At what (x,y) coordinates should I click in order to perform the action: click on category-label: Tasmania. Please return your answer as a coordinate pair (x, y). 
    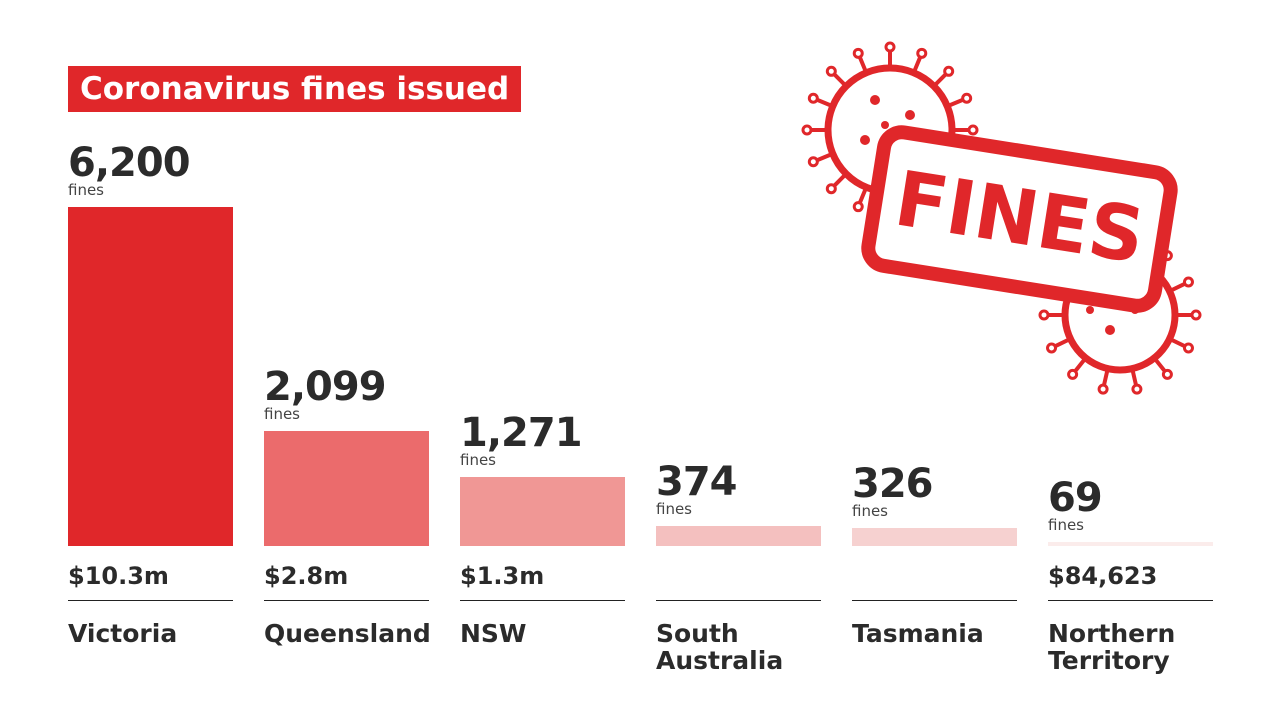
    Looking at the image, I should click on (918, 633).